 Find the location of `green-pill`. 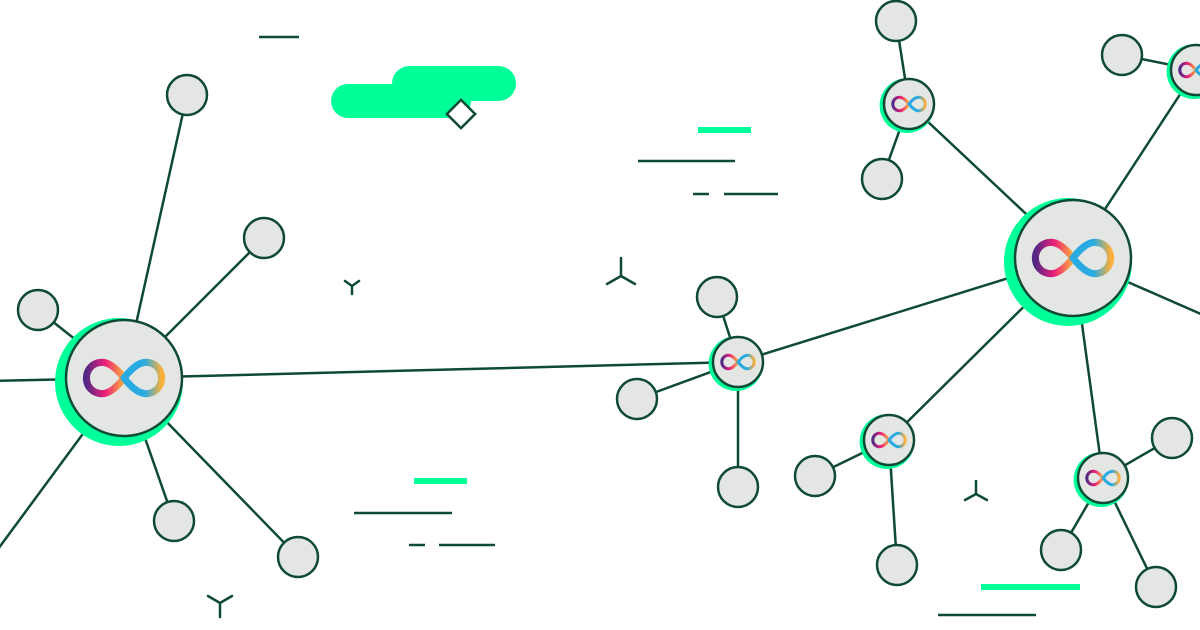

green-pill is located at coordinates (401, 101).